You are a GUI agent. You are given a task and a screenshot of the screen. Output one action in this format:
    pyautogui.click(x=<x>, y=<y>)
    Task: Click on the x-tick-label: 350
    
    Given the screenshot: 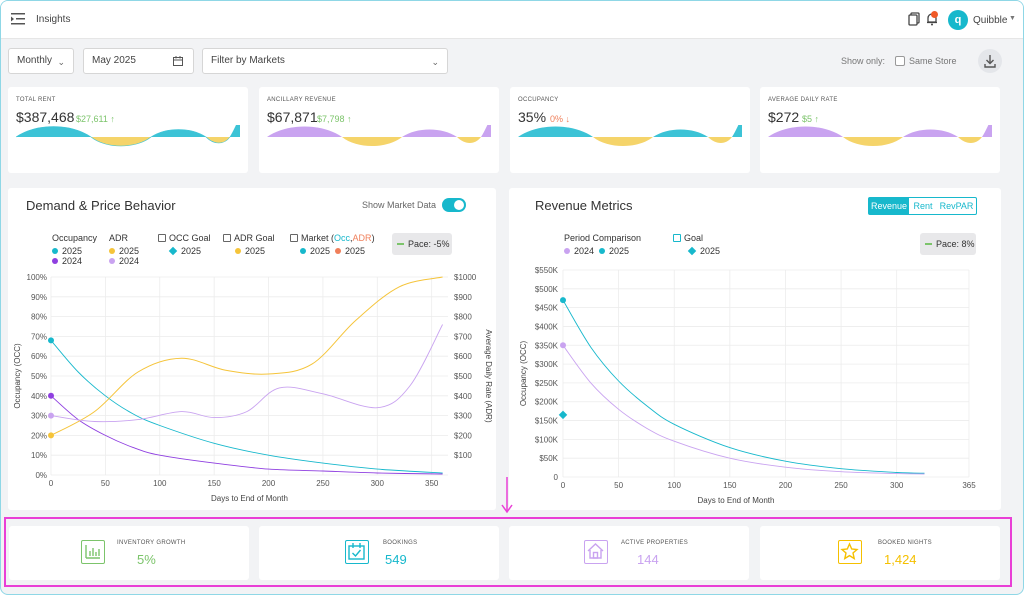 What is the action you would take?
    pyautogui.click(x=432, y=483)
    